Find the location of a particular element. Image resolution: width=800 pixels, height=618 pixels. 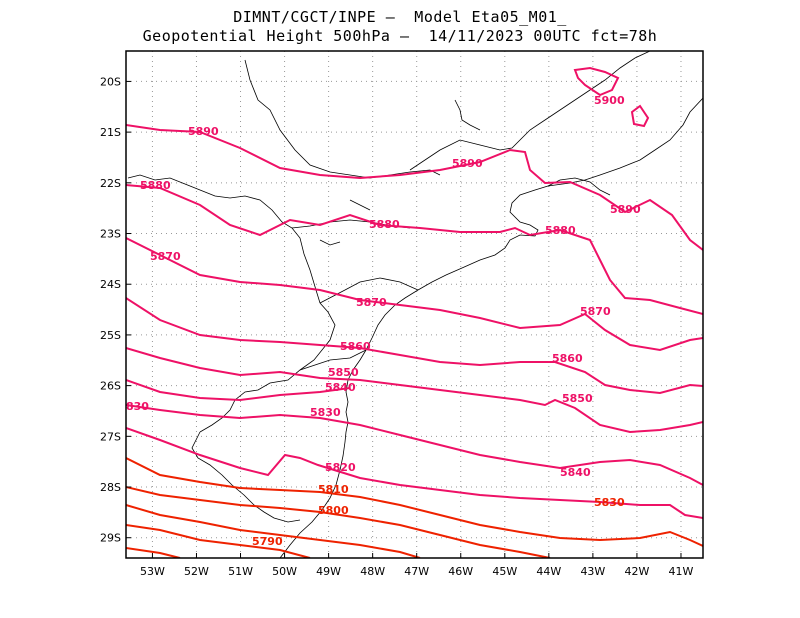

lon-tick-label: 53W is located at coordinates (152, 571).